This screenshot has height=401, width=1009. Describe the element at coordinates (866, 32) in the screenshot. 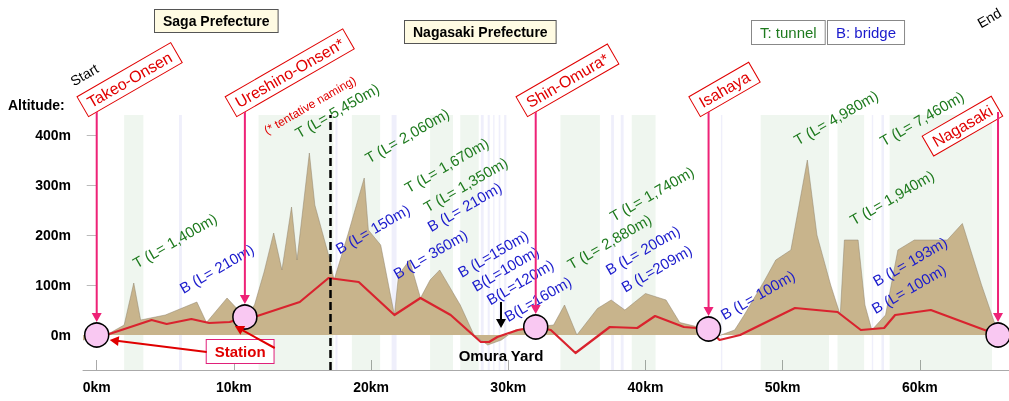

I see `text: B: bridge` at that location.